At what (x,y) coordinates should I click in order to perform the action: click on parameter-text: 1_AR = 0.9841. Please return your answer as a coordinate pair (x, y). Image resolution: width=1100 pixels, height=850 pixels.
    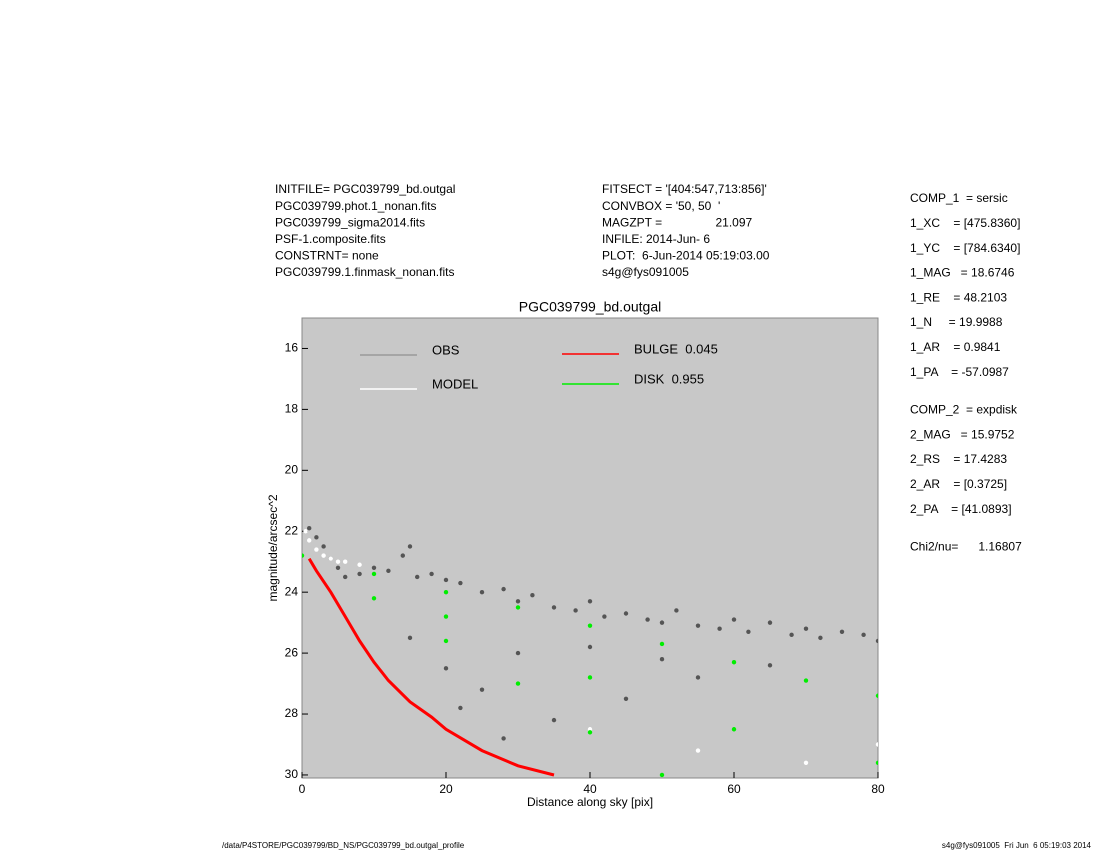
    Looking at the image, I should click on (955, 347).